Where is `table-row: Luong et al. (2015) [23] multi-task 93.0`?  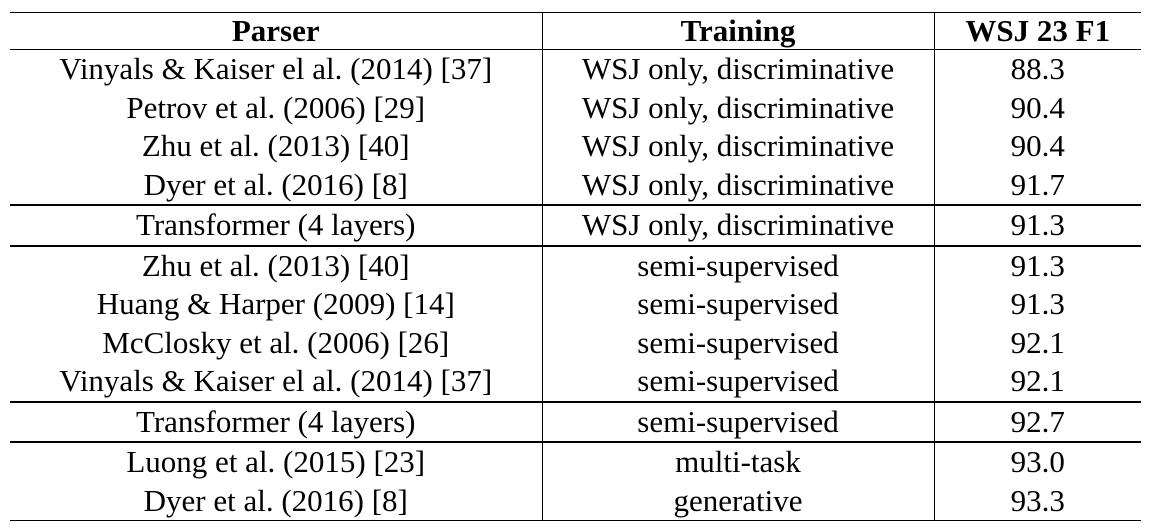
table-row: Luong et al. (2015) [23] multi-task 93.0 is located at coordinates (575, 461).